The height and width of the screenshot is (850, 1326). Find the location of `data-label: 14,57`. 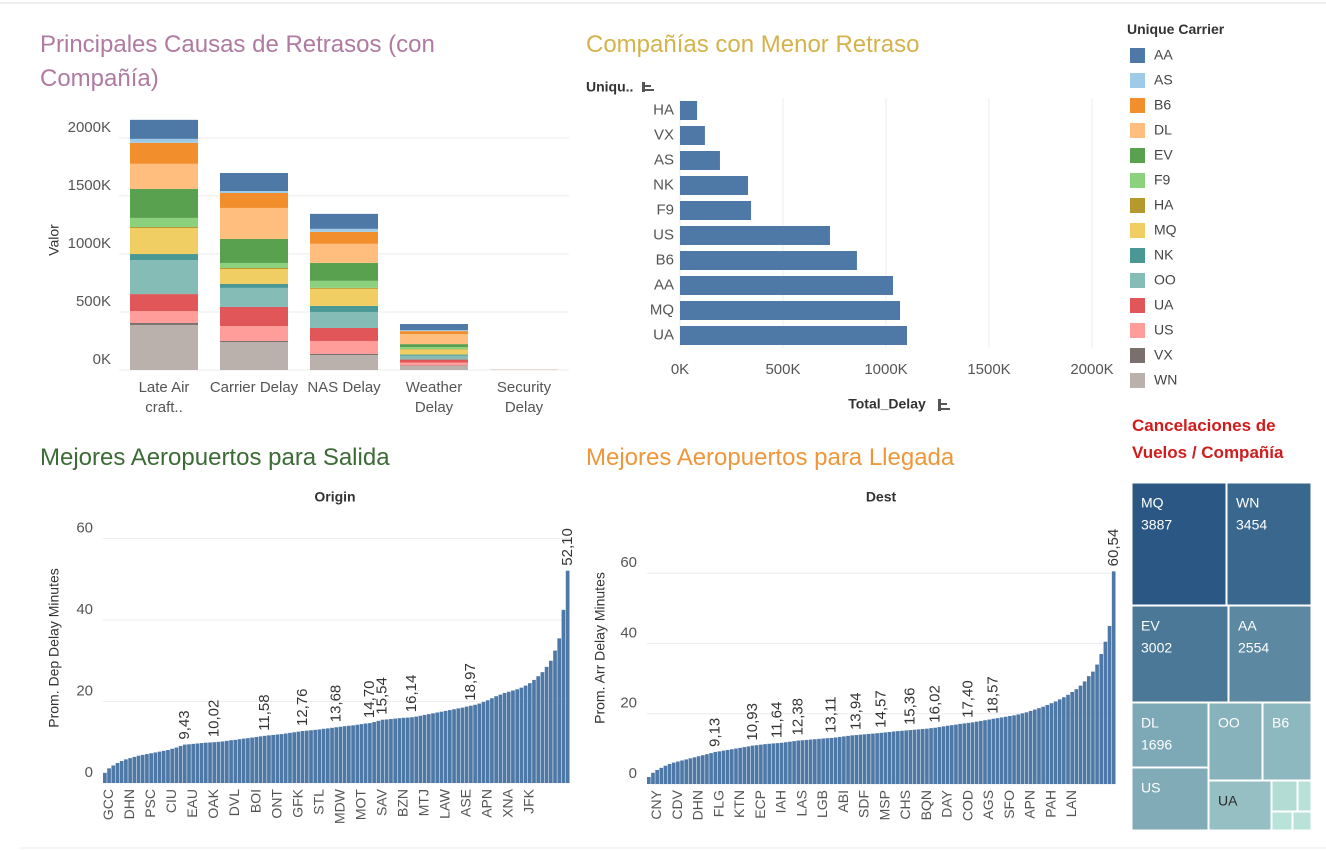

data-label: 14,57 is located at coordinates (880, 709).